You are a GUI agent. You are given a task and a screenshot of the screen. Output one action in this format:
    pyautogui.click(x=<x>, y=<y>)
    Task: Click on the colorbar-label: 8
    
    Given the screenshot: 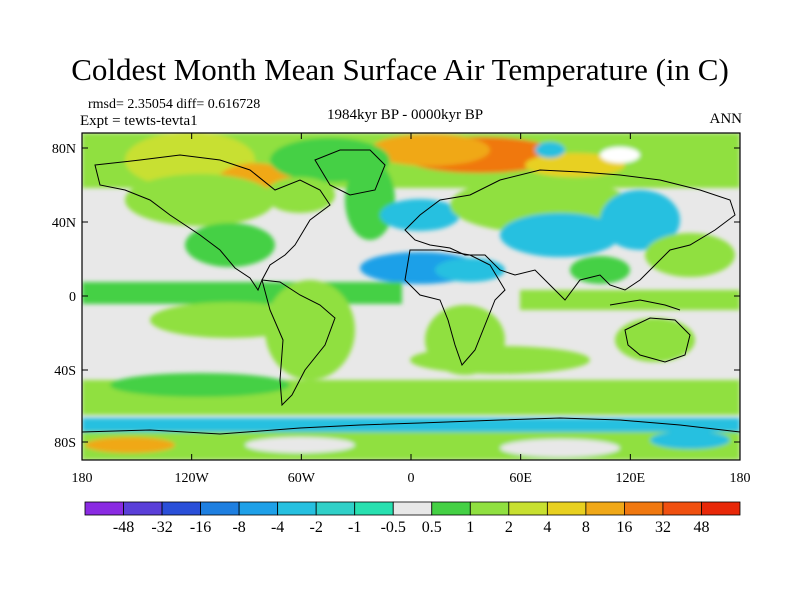 What is the action you would take?
    pyautogui.click(x=586, y=527)
    